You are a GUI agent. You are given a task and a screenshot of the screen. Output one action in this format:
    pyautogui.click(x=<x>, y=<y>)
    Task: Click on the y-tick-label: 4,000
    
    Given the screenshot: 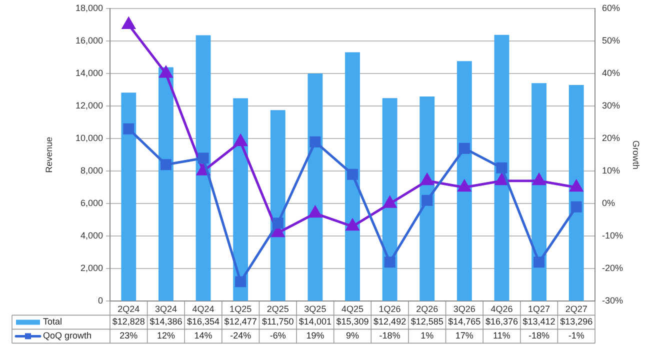 What is the action you would take?
    pyautogui.click(x=91, y=235)
    